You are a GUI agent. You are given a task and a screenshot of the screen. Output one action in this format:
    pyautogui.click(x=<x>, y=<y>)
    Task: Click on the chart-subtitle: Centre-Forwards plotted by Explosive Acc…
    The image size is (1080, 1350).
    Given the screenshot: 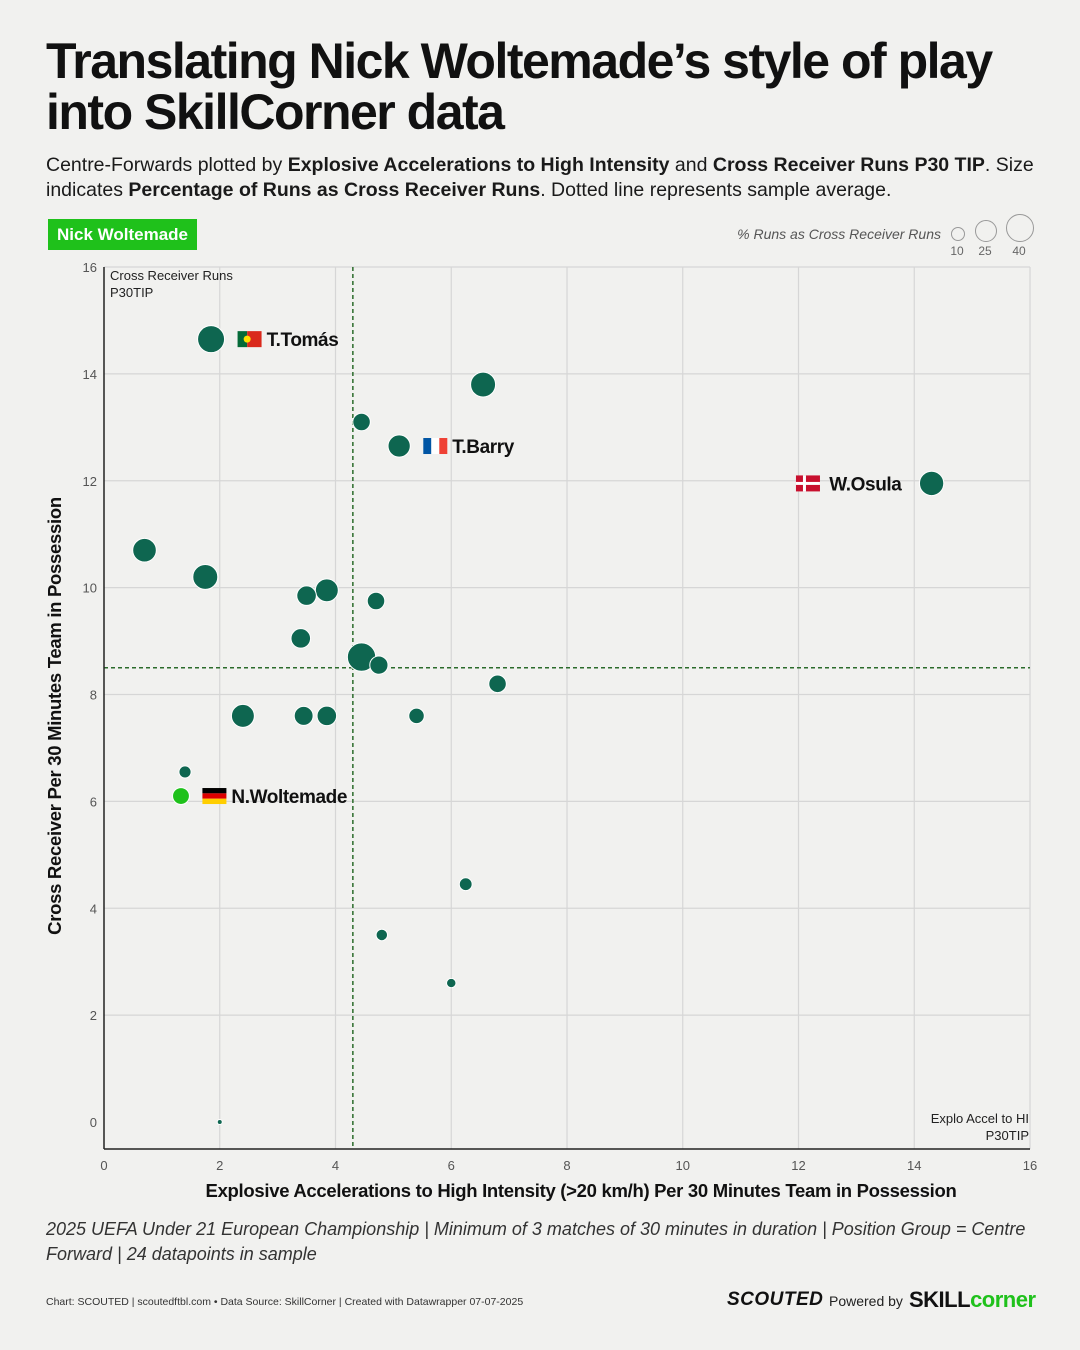 What is the action you would take?
    pyautogui.click(x=551, y=178)
    